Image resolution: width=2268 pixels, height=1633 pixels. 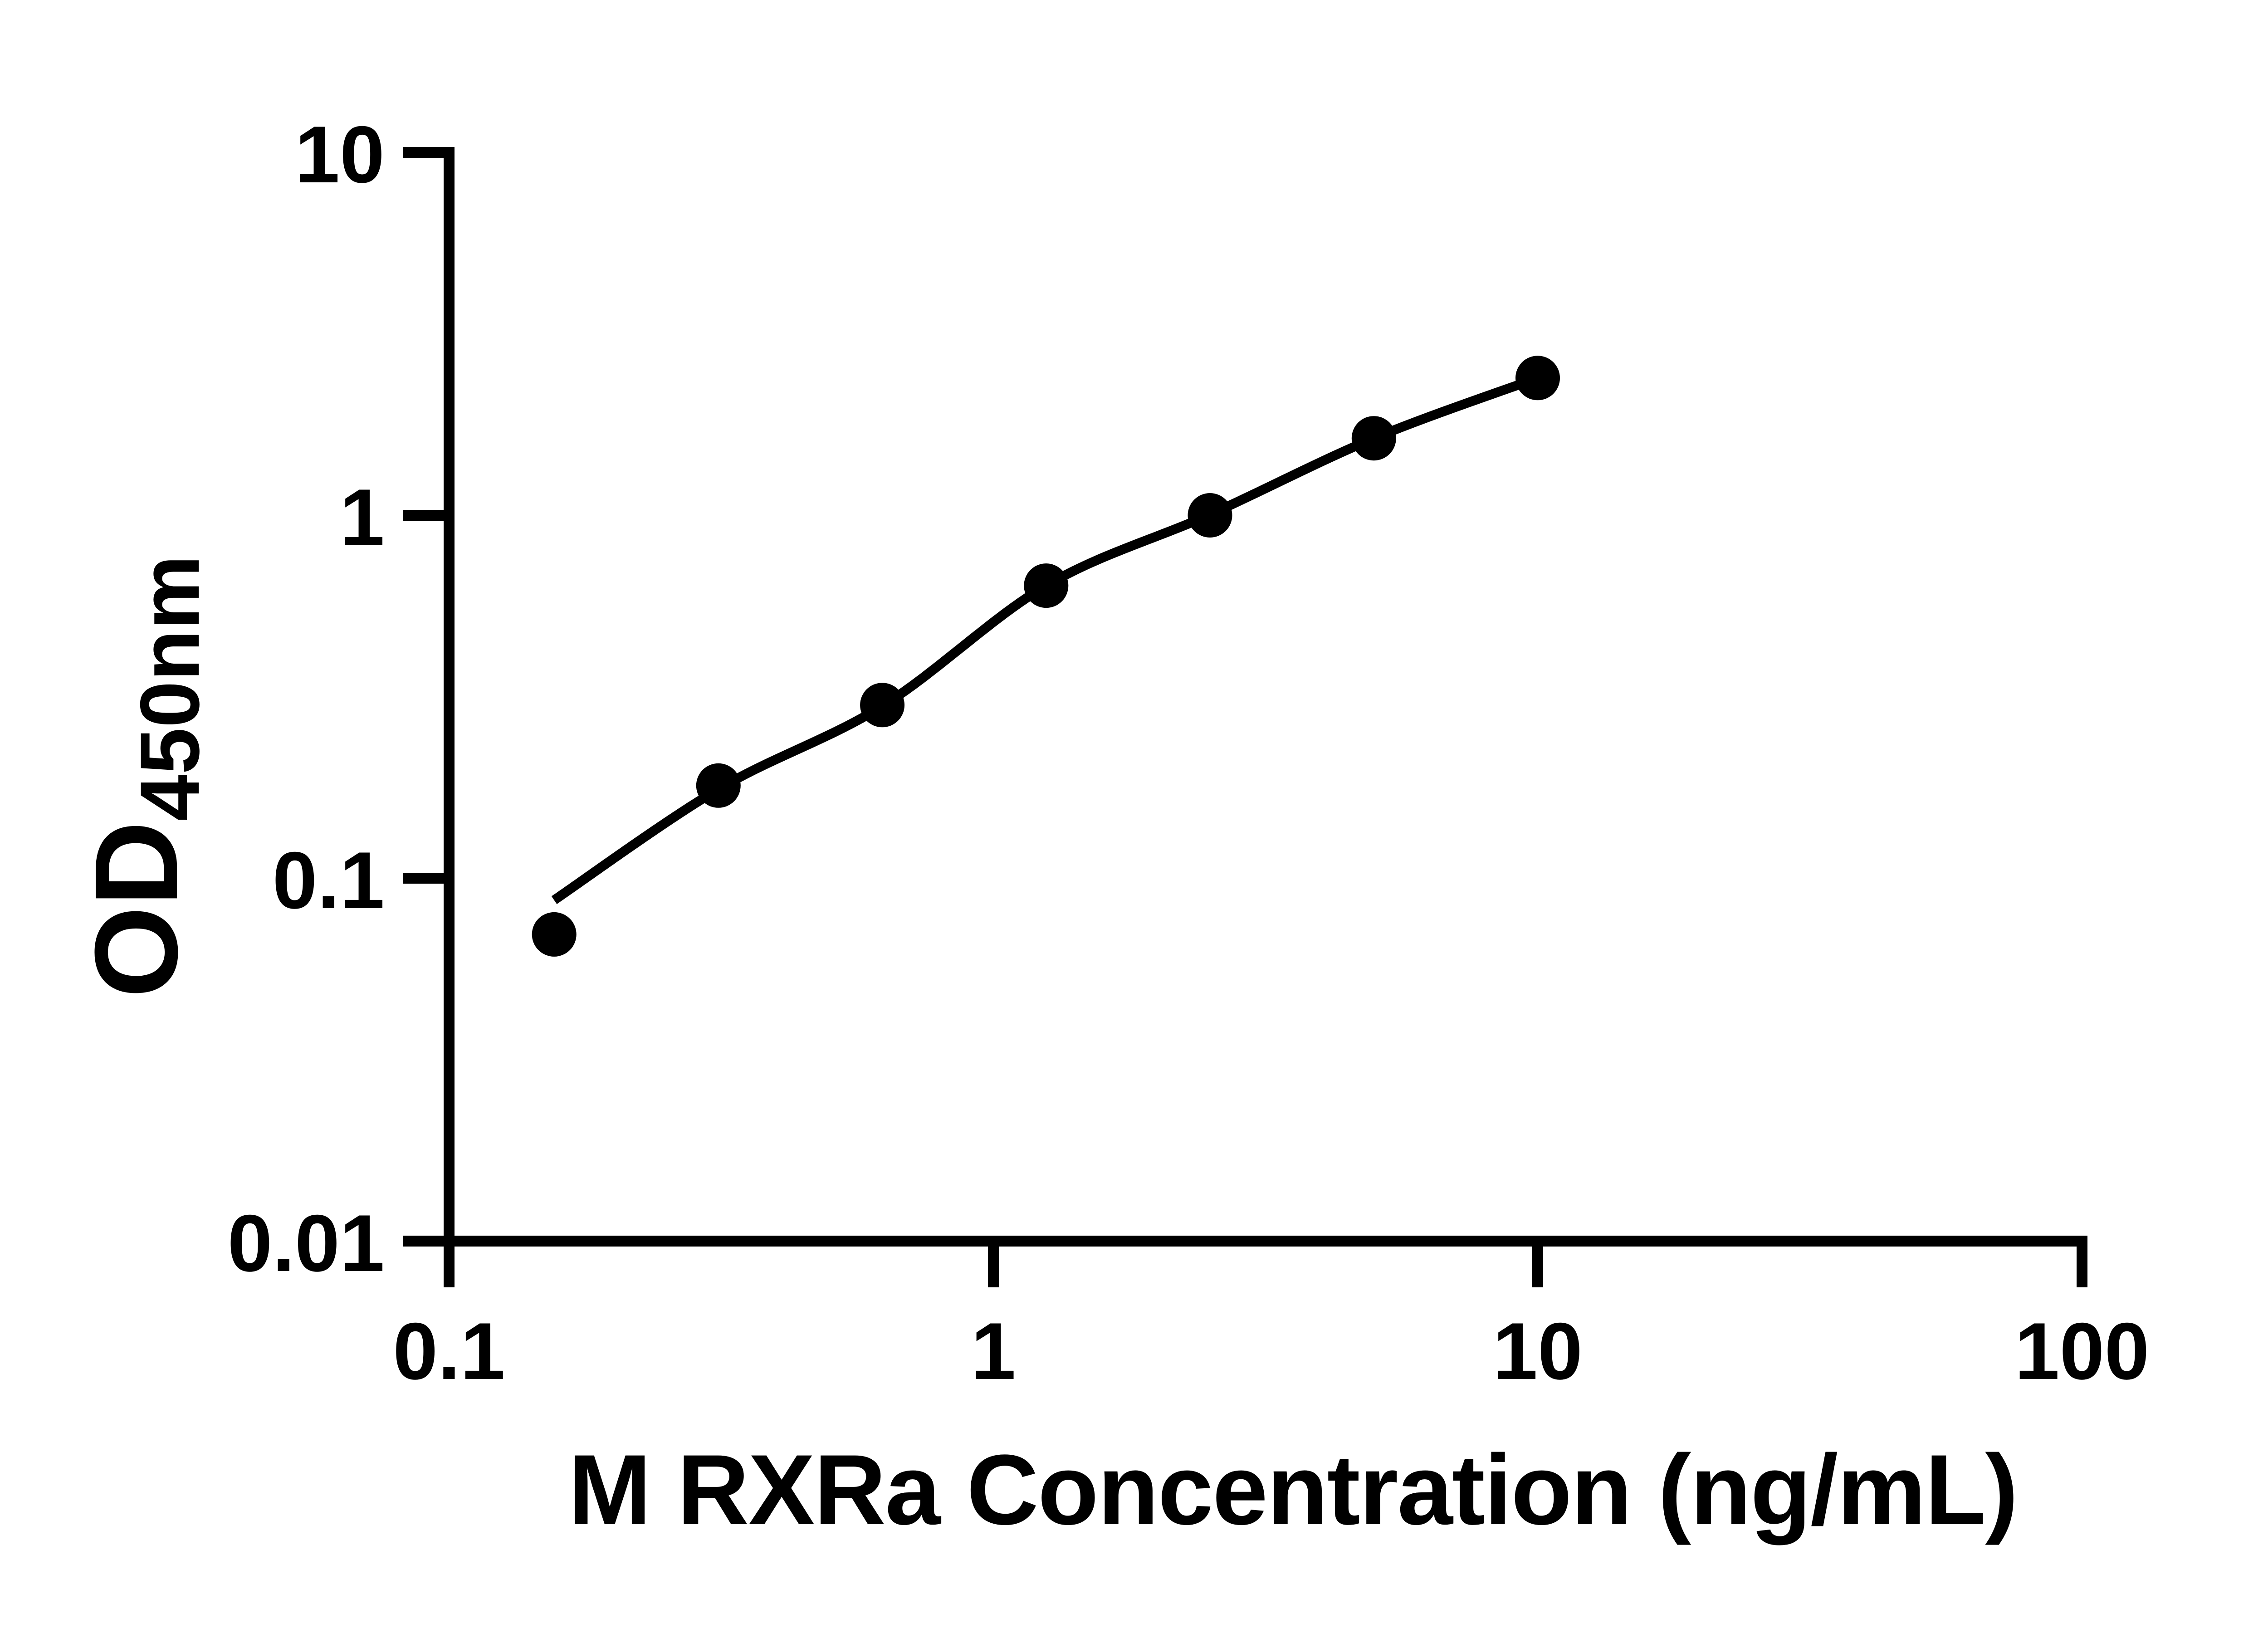 I want to click on x-tick-label: 0.1, so click(x=449, y=1351).